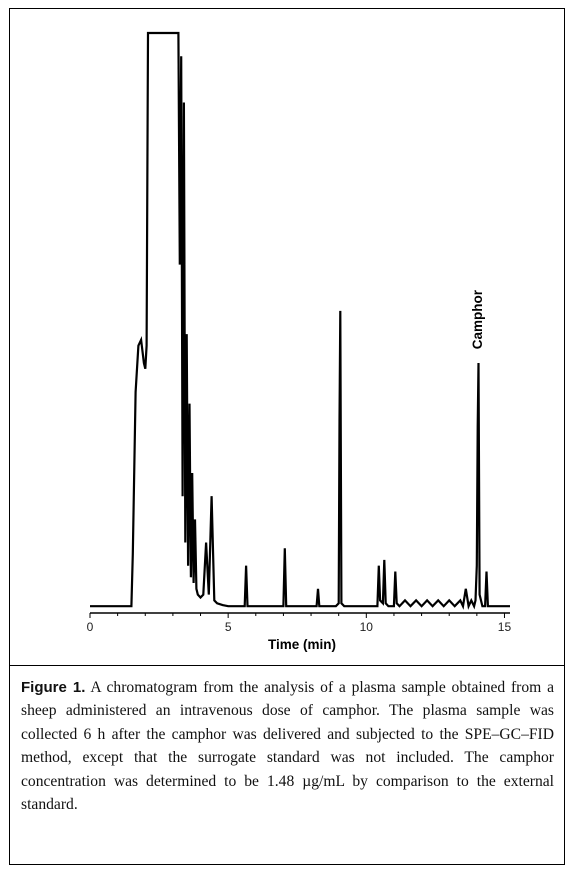  What do you see at coordinates (367, 627) in the screenshot?
I see `x-tick-label: 10` at bounding box center [367, 627].